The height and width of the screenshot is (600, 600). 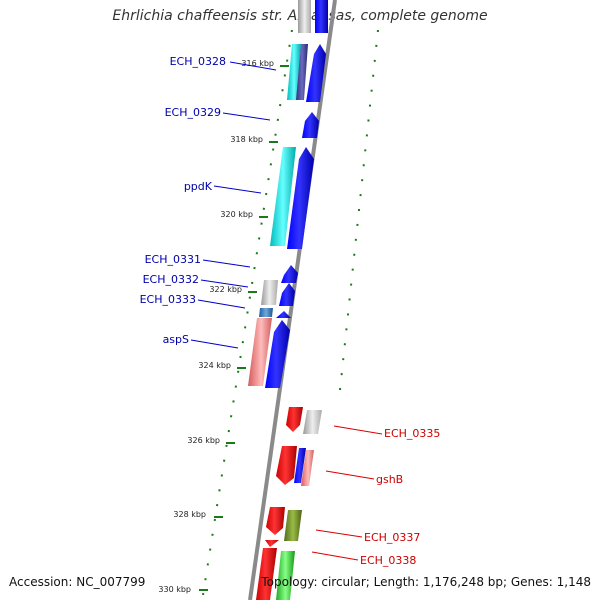 What do you see at coordinates (287, 294) in the screenshot?
I see `gene-ech0332-arrow` at bounding box center [287, 294].